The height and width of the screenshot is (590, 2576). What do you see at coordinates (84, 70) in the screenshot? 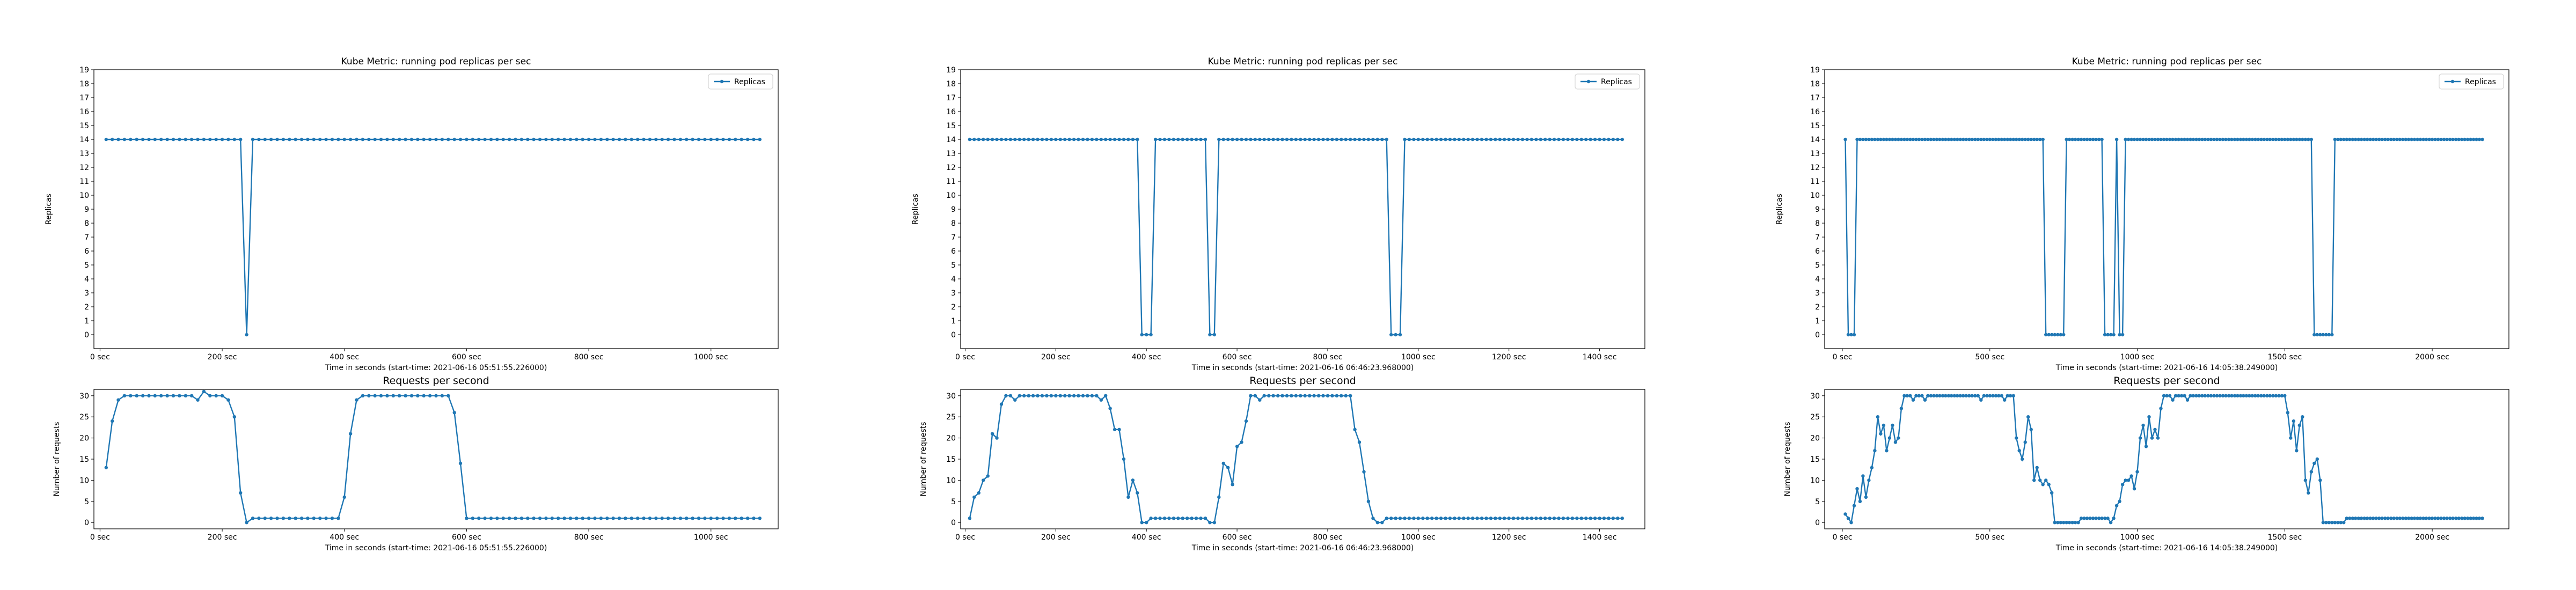
I see `y-tick-label: 19` at bounding box center [84, 70].